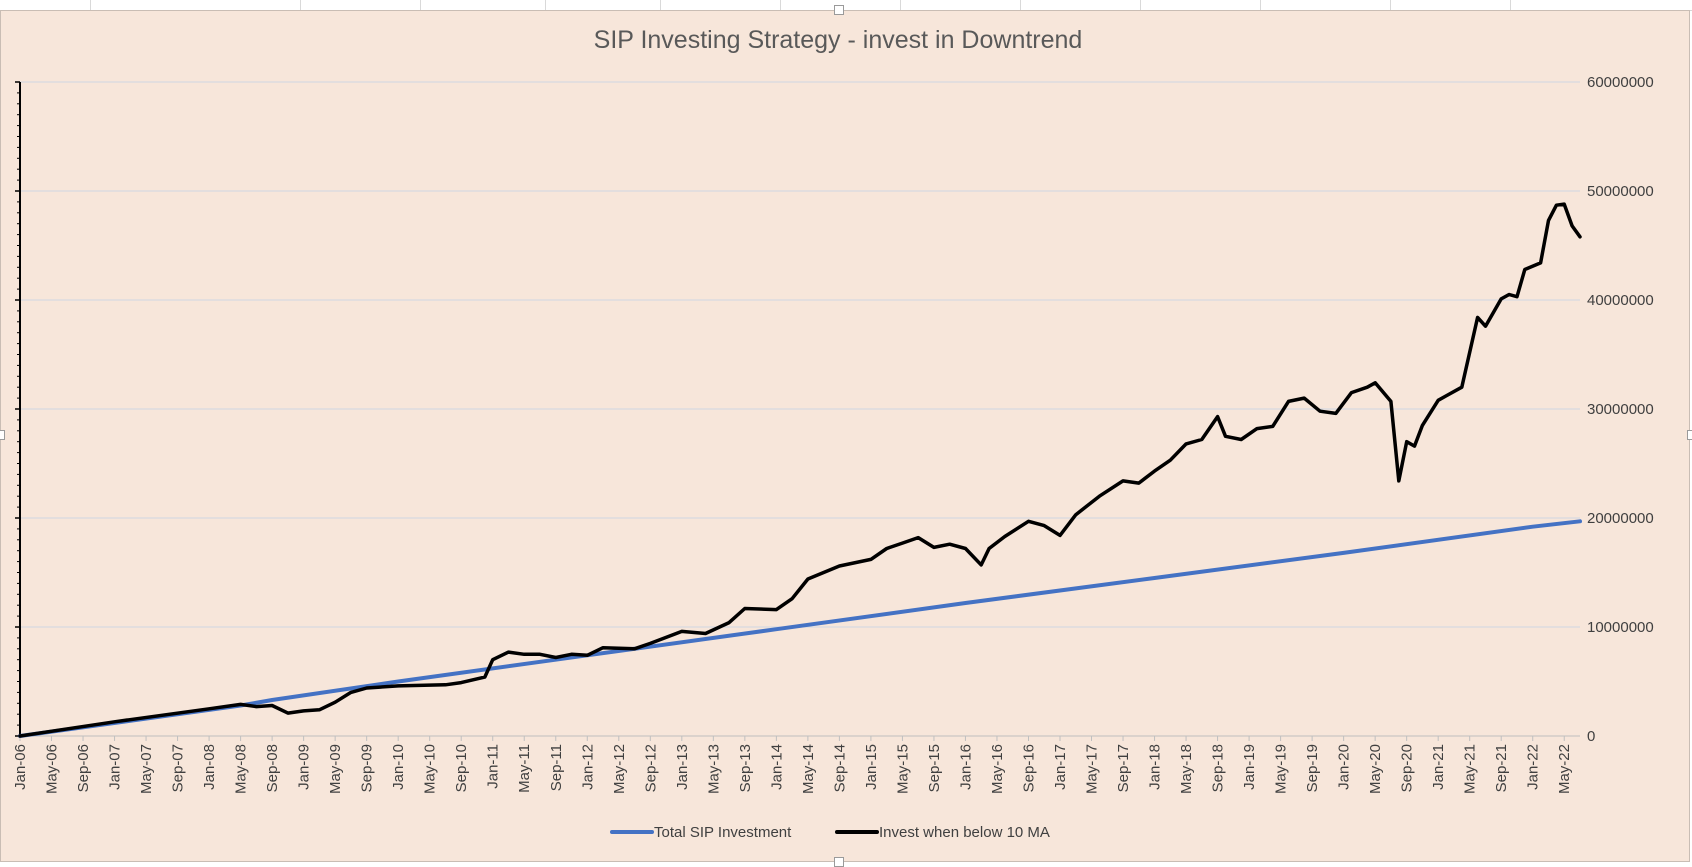 The image size is (1692, 867). Describe the element at coordinates (556, 767) in the screenshot. I see `x-tick-label: Sep-11` at that location.